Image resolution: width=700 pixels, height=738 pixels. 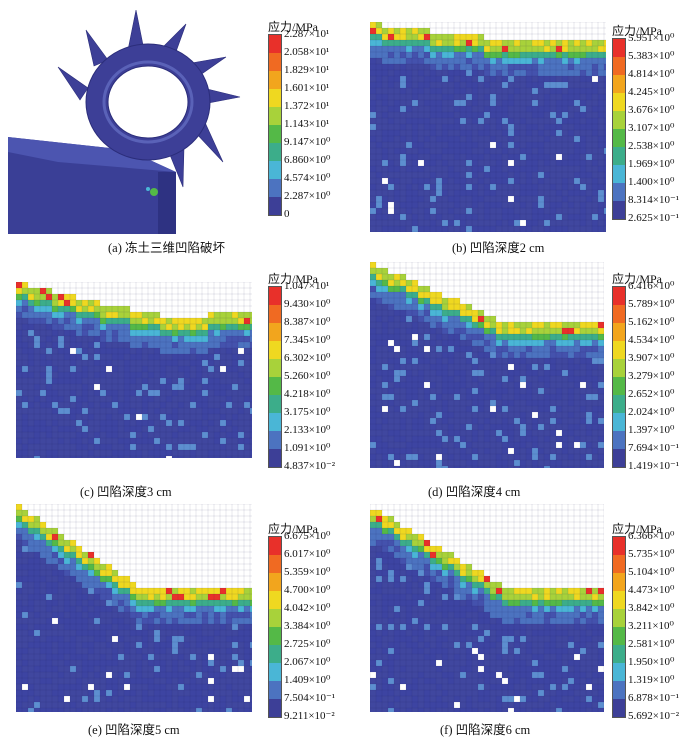 What do you see at coordinates (307, 608) in the screenshot?
I see `legend-tick-label: 4.042×10⁰` at bounding box center [307, 608].